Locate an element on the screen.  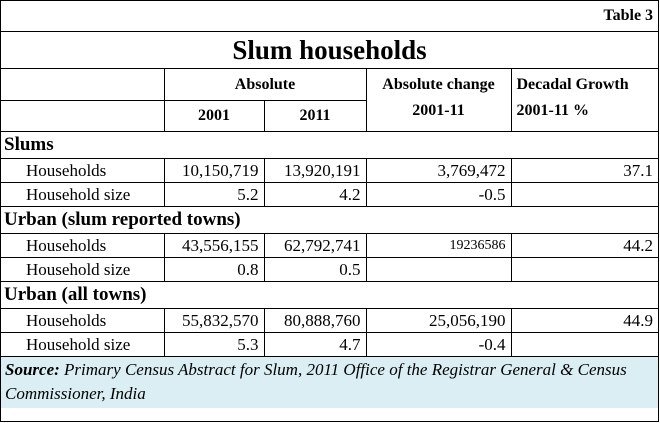
table-number: Table 3 is located at coordinates (330, 16).